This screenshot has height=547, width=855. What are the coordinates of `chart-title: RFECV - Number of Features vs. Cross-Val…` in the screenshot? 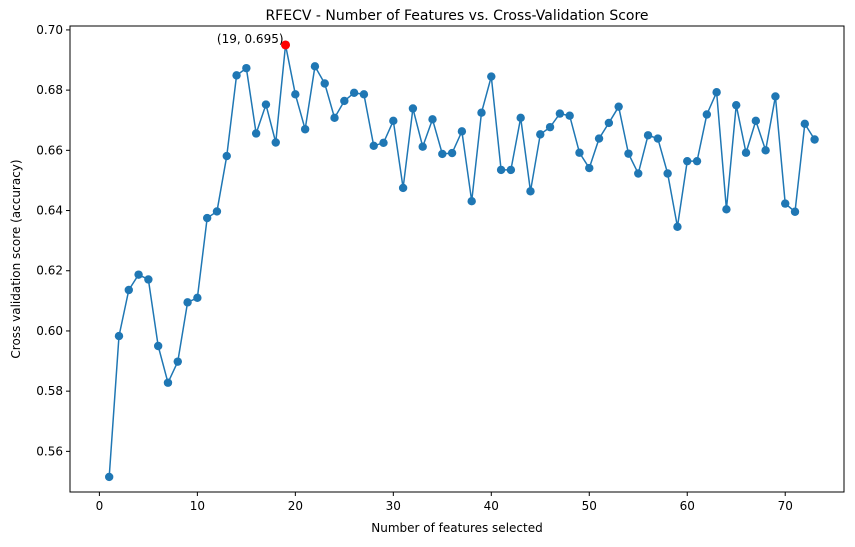 It's located at (456, 16).